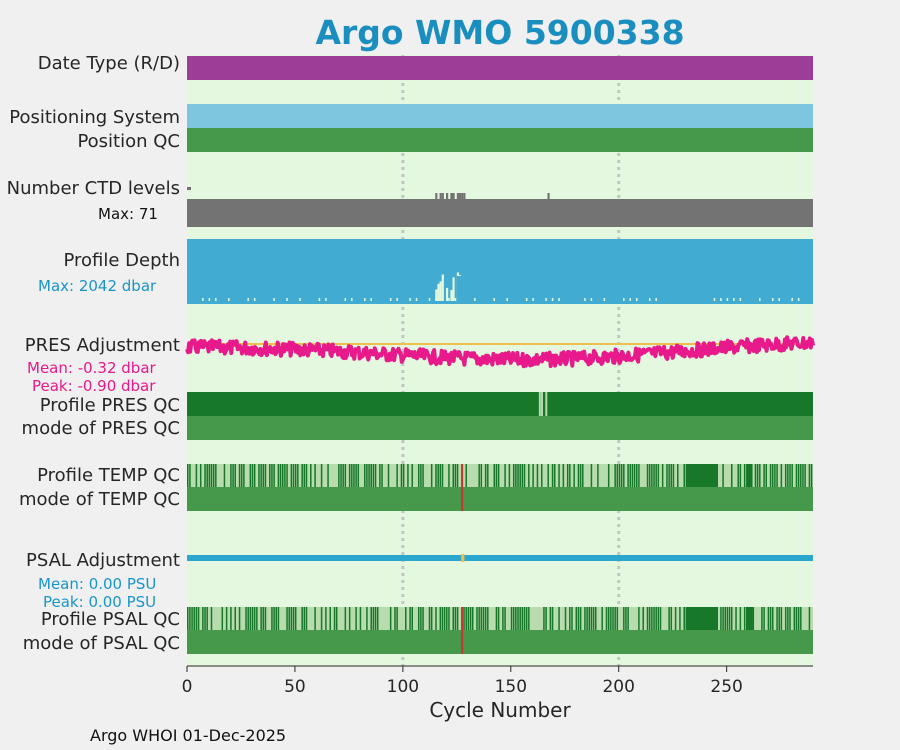 The image size is (900, 750). I want to click on temp-qc-mode-bar, so click(500, 499).